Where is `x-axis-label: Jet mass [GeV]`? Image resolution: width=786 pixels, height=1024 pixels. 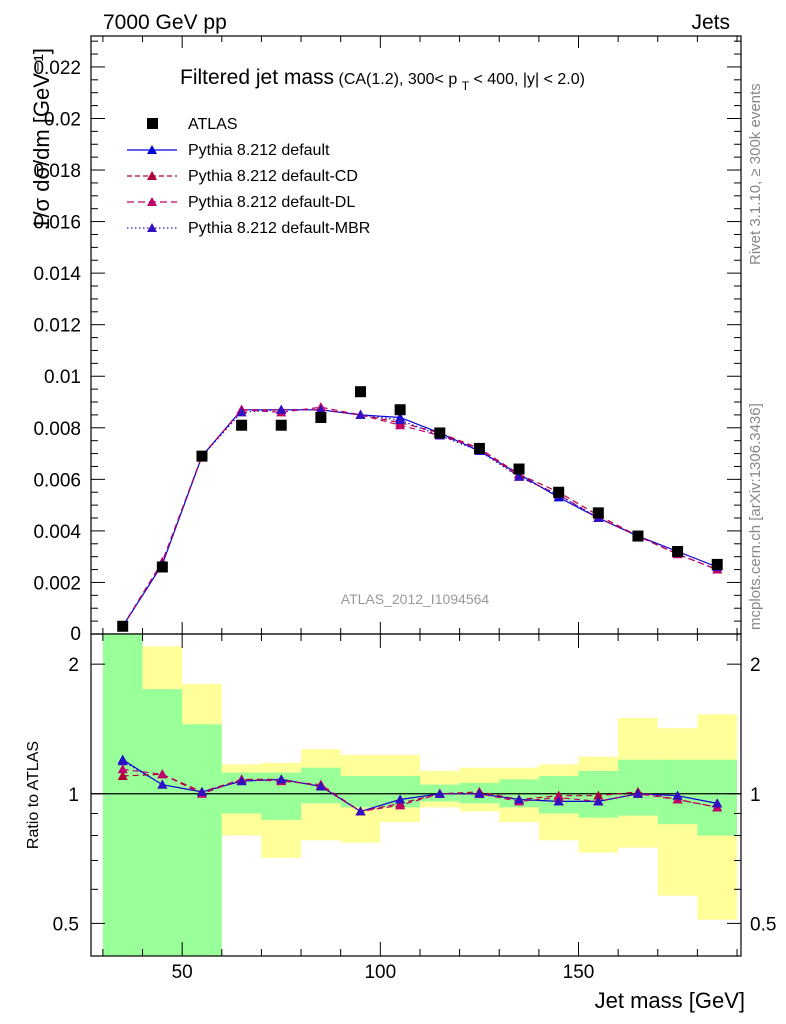
x-axis-label: Jet mass [GeV] is located at coordinates (670, 1000).